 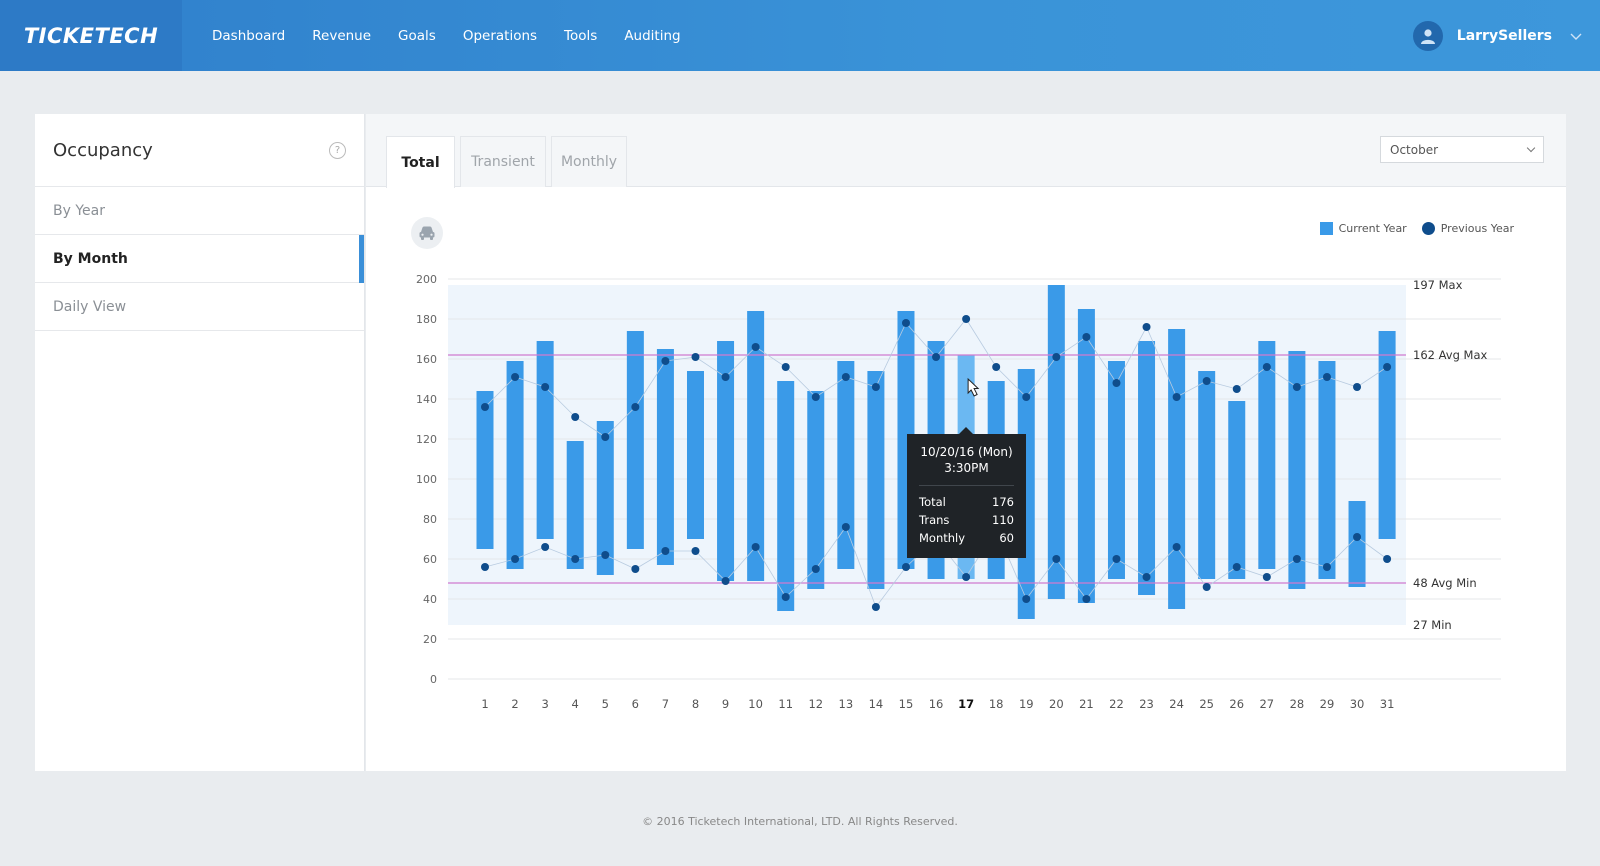 I want to click on sidebar-item-by-year: By Year, so click(x=199, y=211).